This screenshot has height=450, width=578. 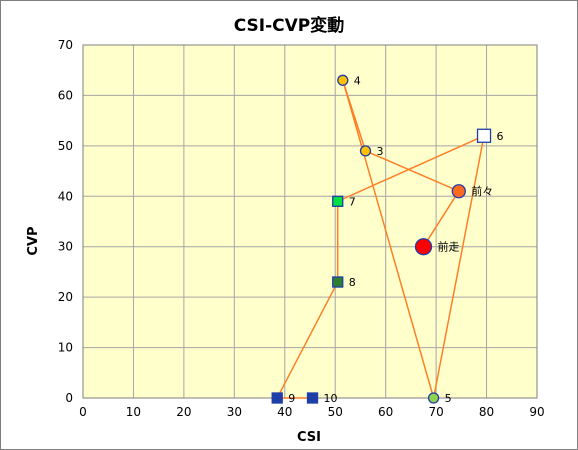 What do you see at coordinates (448, 398) in the screenshot?
I see `point-label: 5` at bounding box center [448, 398].